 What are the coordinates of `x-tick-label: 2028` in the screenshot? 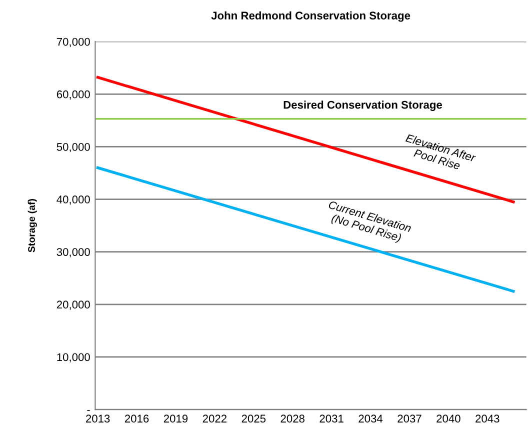 It's located at (292, 418).